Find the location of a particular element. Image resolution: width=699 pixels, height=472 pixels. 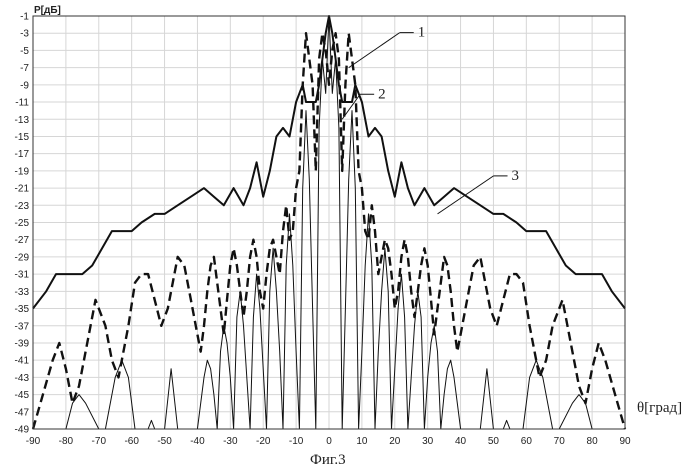

y-tick-label: -47 is located at coordinates (22, 412).